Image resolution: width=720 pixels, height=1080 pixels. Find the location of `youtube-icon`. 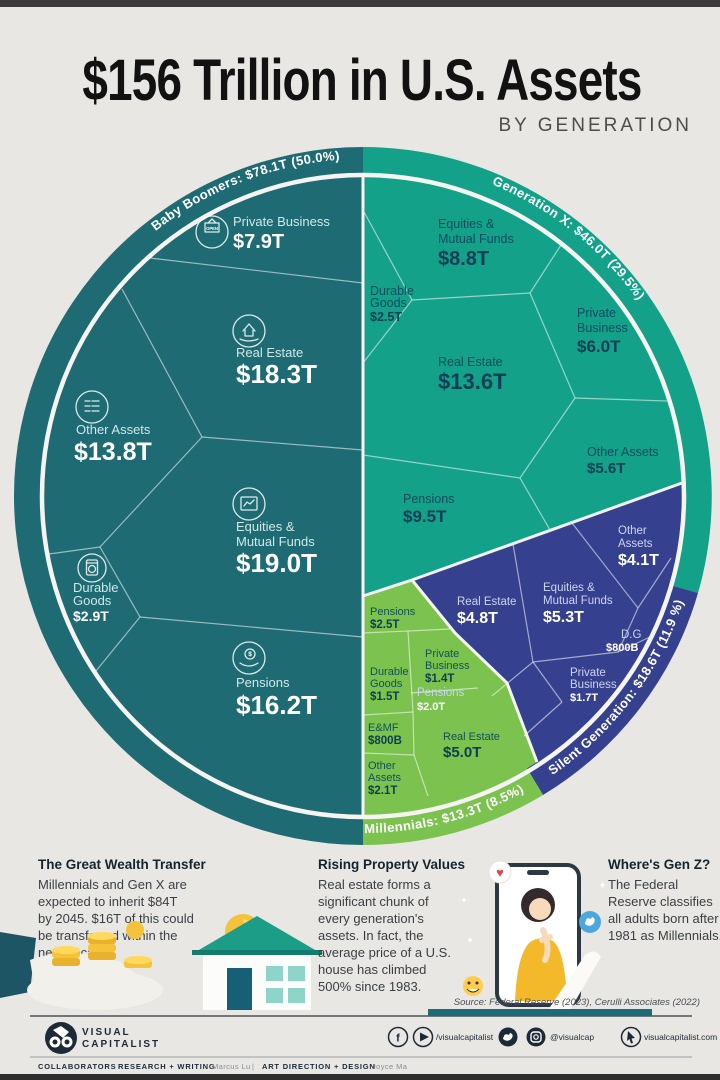

youtube-icon is located at coordinates (423, 1037).